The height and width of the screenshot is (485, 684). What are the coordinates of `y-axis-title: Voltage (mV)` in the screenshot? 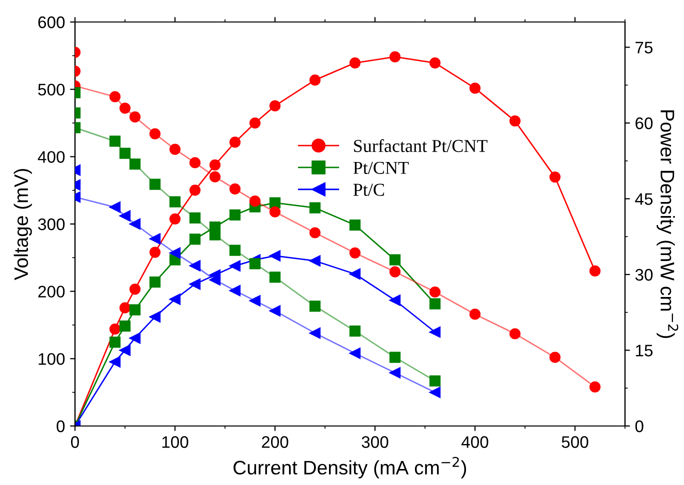 It's located at (23, 224).